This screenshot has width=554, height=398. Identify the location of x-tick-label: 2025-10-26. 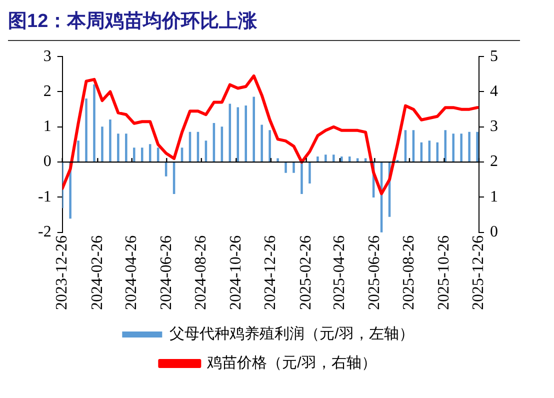
(443, 272).